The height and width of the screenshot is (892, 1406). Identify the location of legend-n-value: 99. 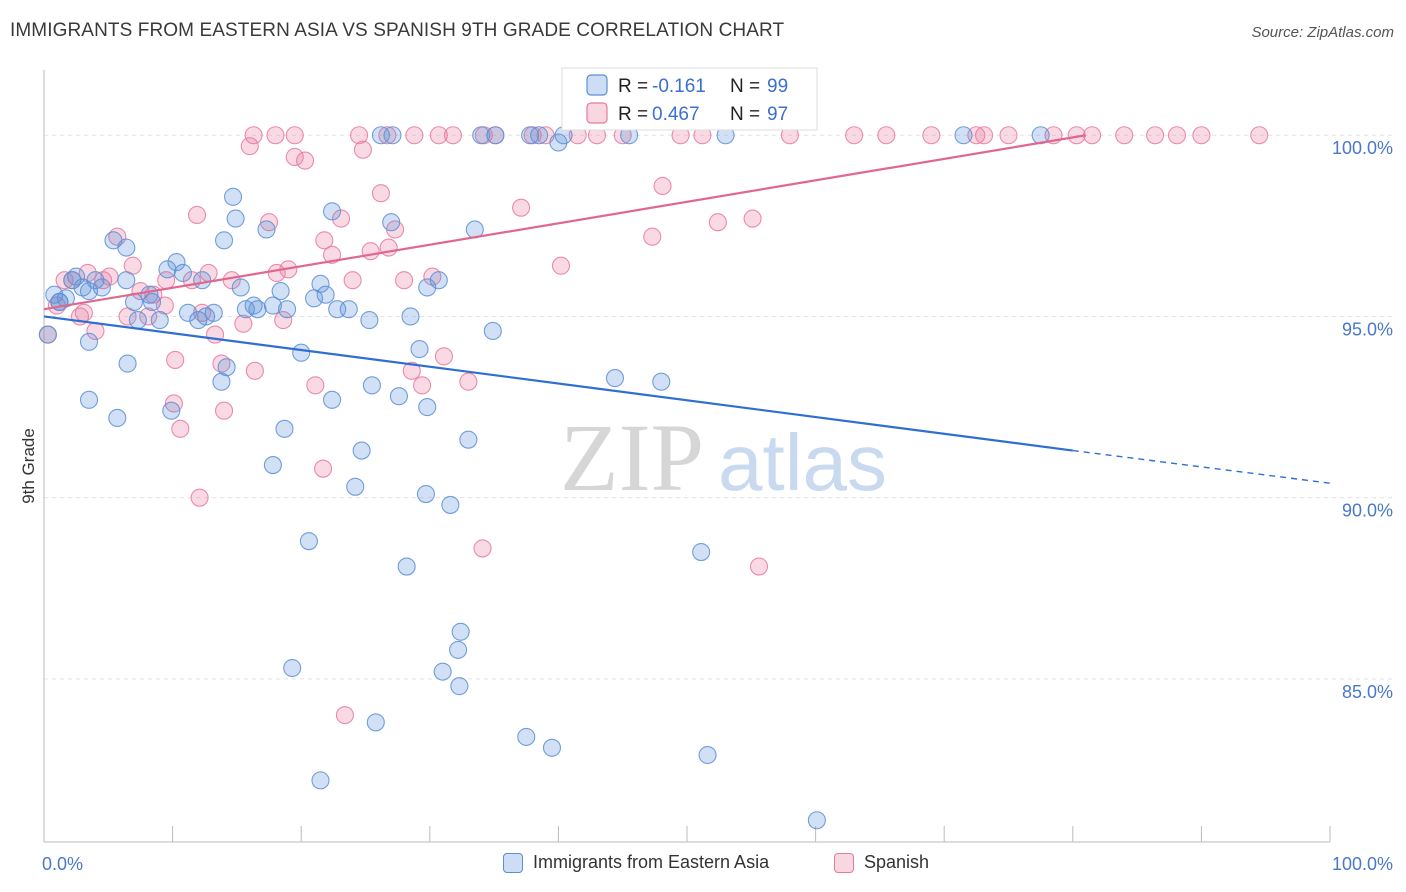
(777, 86).